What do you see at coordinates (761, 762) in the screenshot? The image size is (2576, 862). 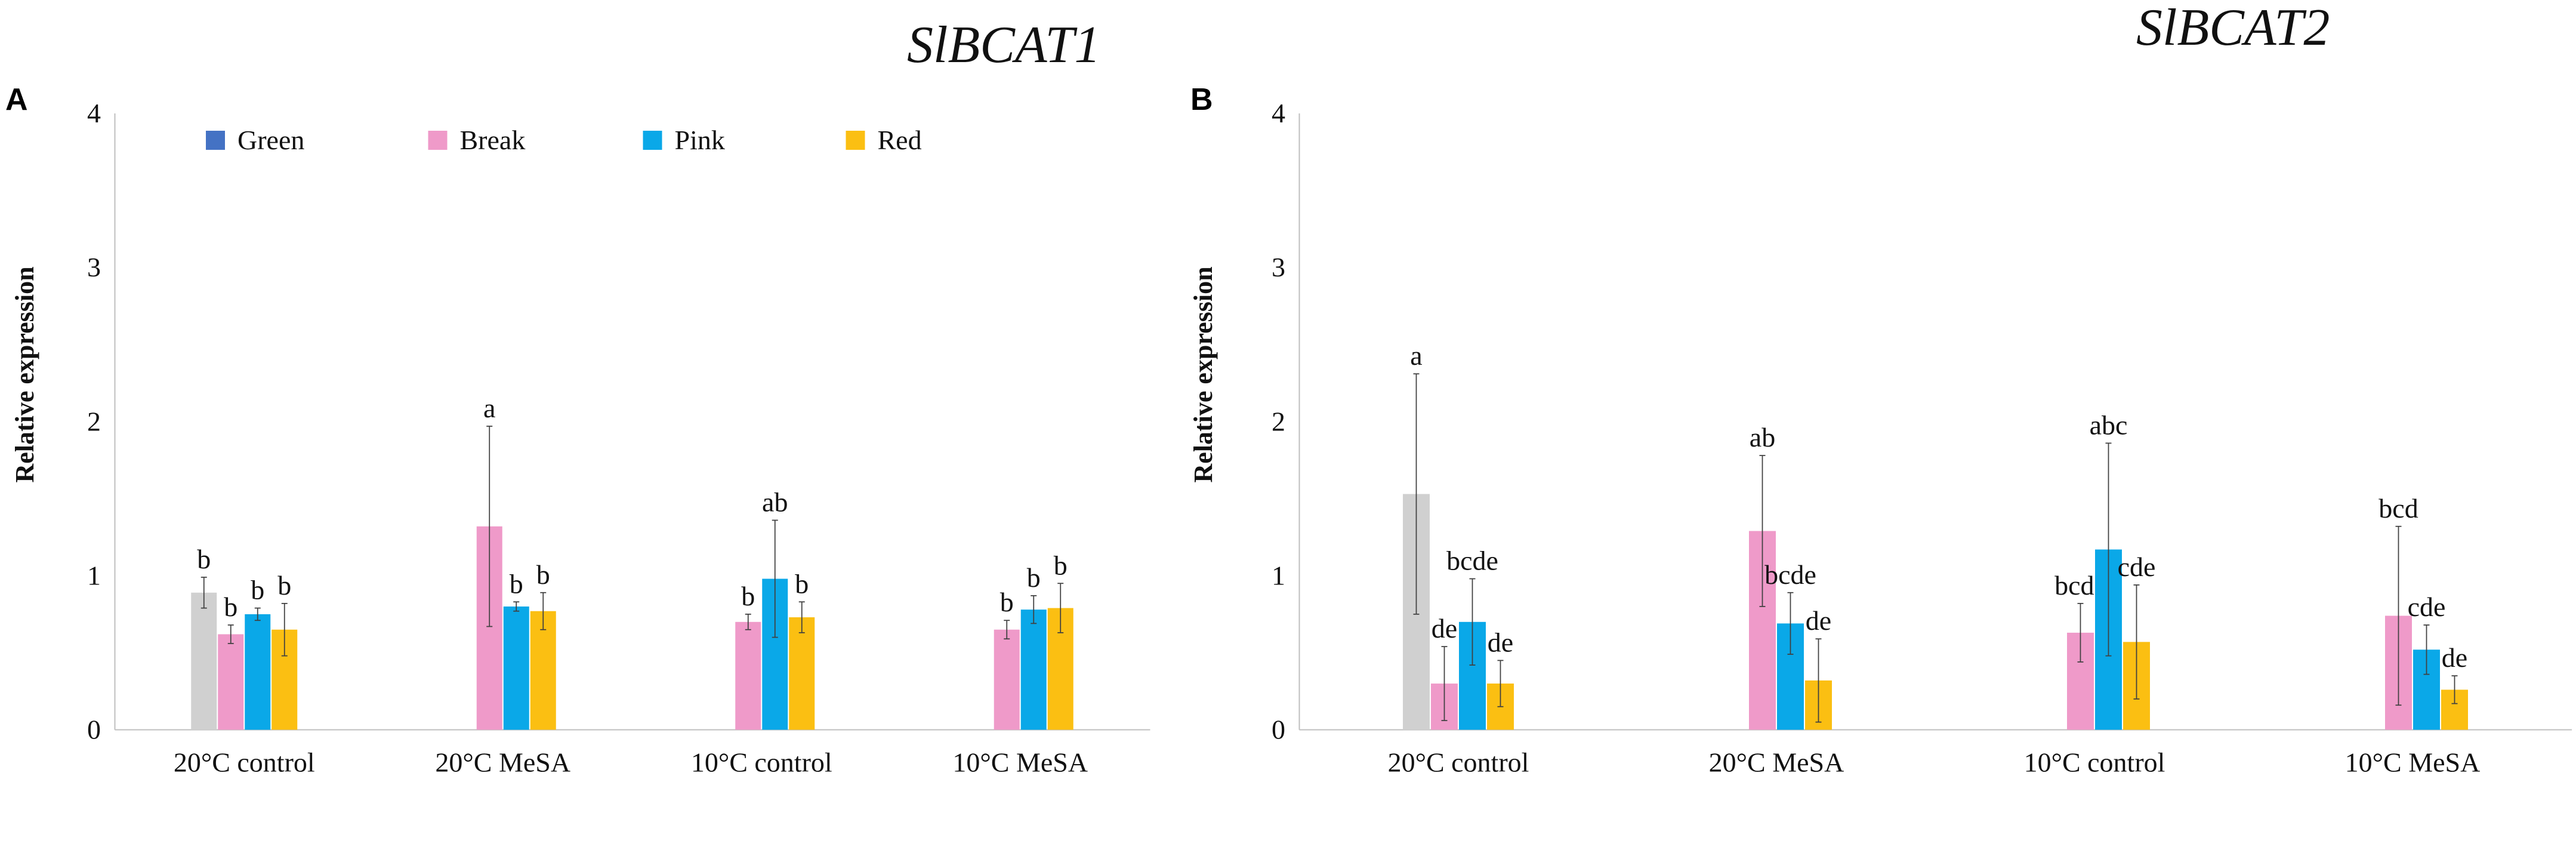 I see `panel-a-category-label: 10°C control` at bounding box center [761, 762].